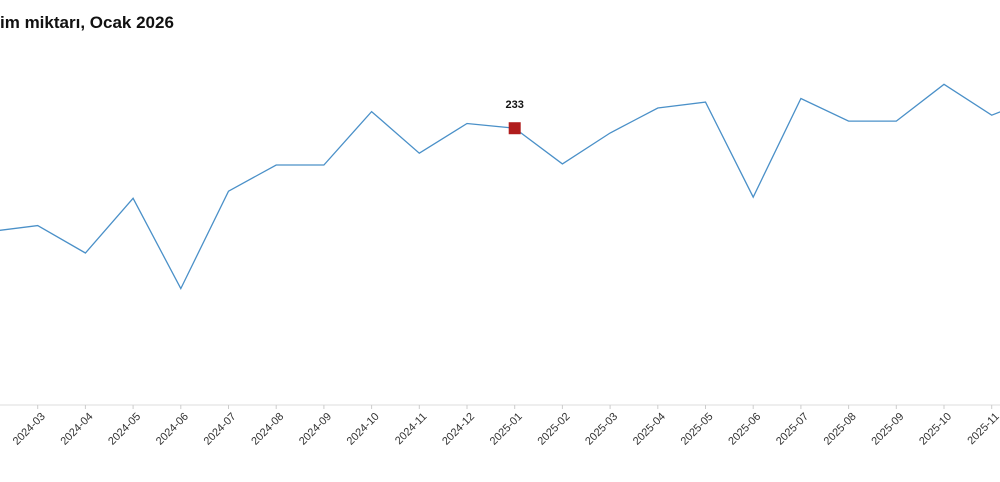 The height and width of the screenshot is (482, 1000). What do you see at coordinates (267, 429) in the screenshot?
I see `x-tick-label: 2024-08` at bounding box center [267, 429].